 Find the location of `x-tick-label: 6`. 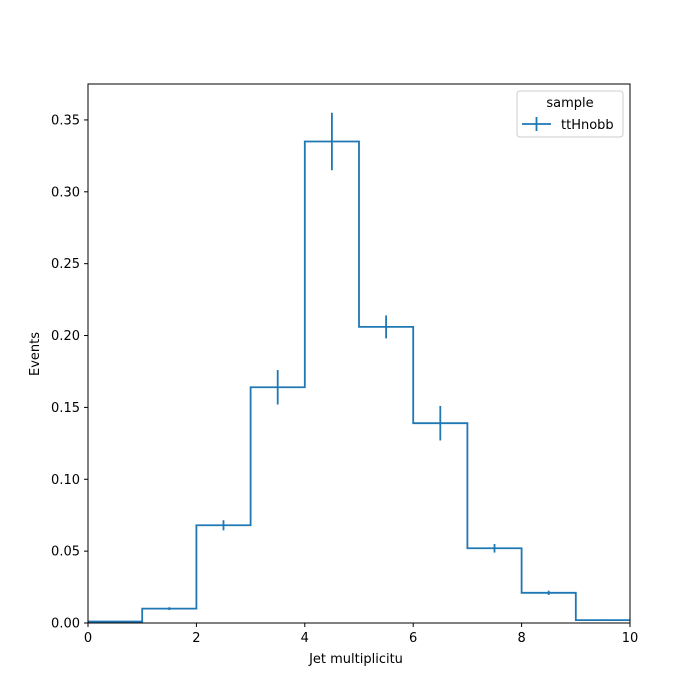

x-tick-label: 6 is located at coordinates (413, 638).